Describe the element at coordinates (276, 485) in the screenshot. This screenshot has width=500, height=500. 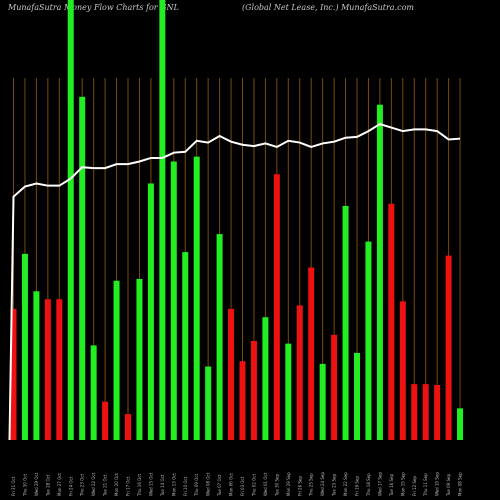
I see `x-tick-label: Tue 30 Sep` at that location.